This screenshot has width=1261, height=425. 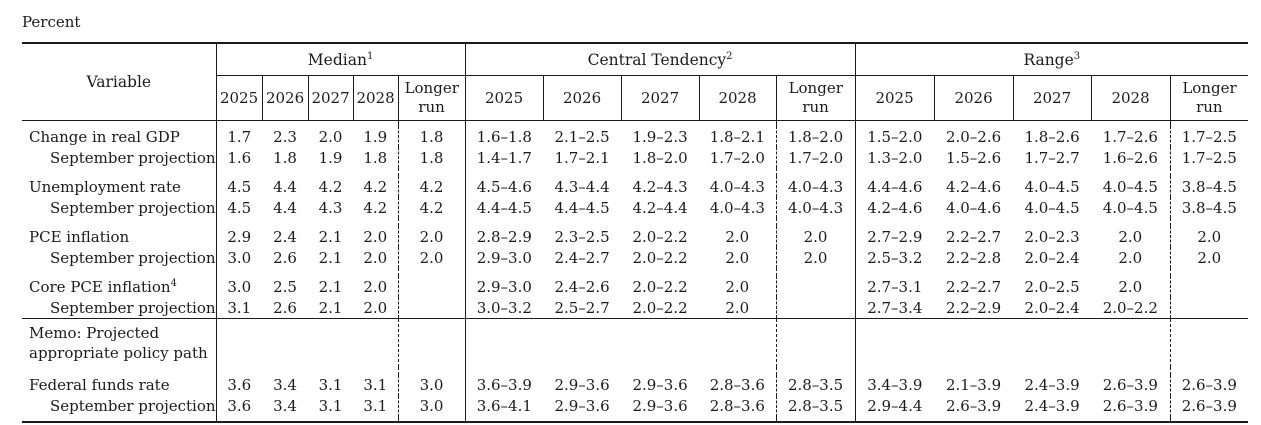 I want to click on value-cell: 4.4–4.6, so click(x=894, y=186).